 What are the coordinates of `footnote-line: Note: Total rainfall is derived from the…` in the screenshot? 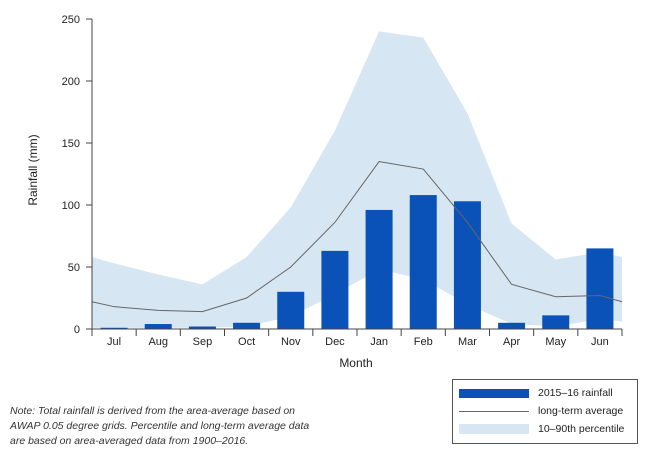 It's located at (153, 411).